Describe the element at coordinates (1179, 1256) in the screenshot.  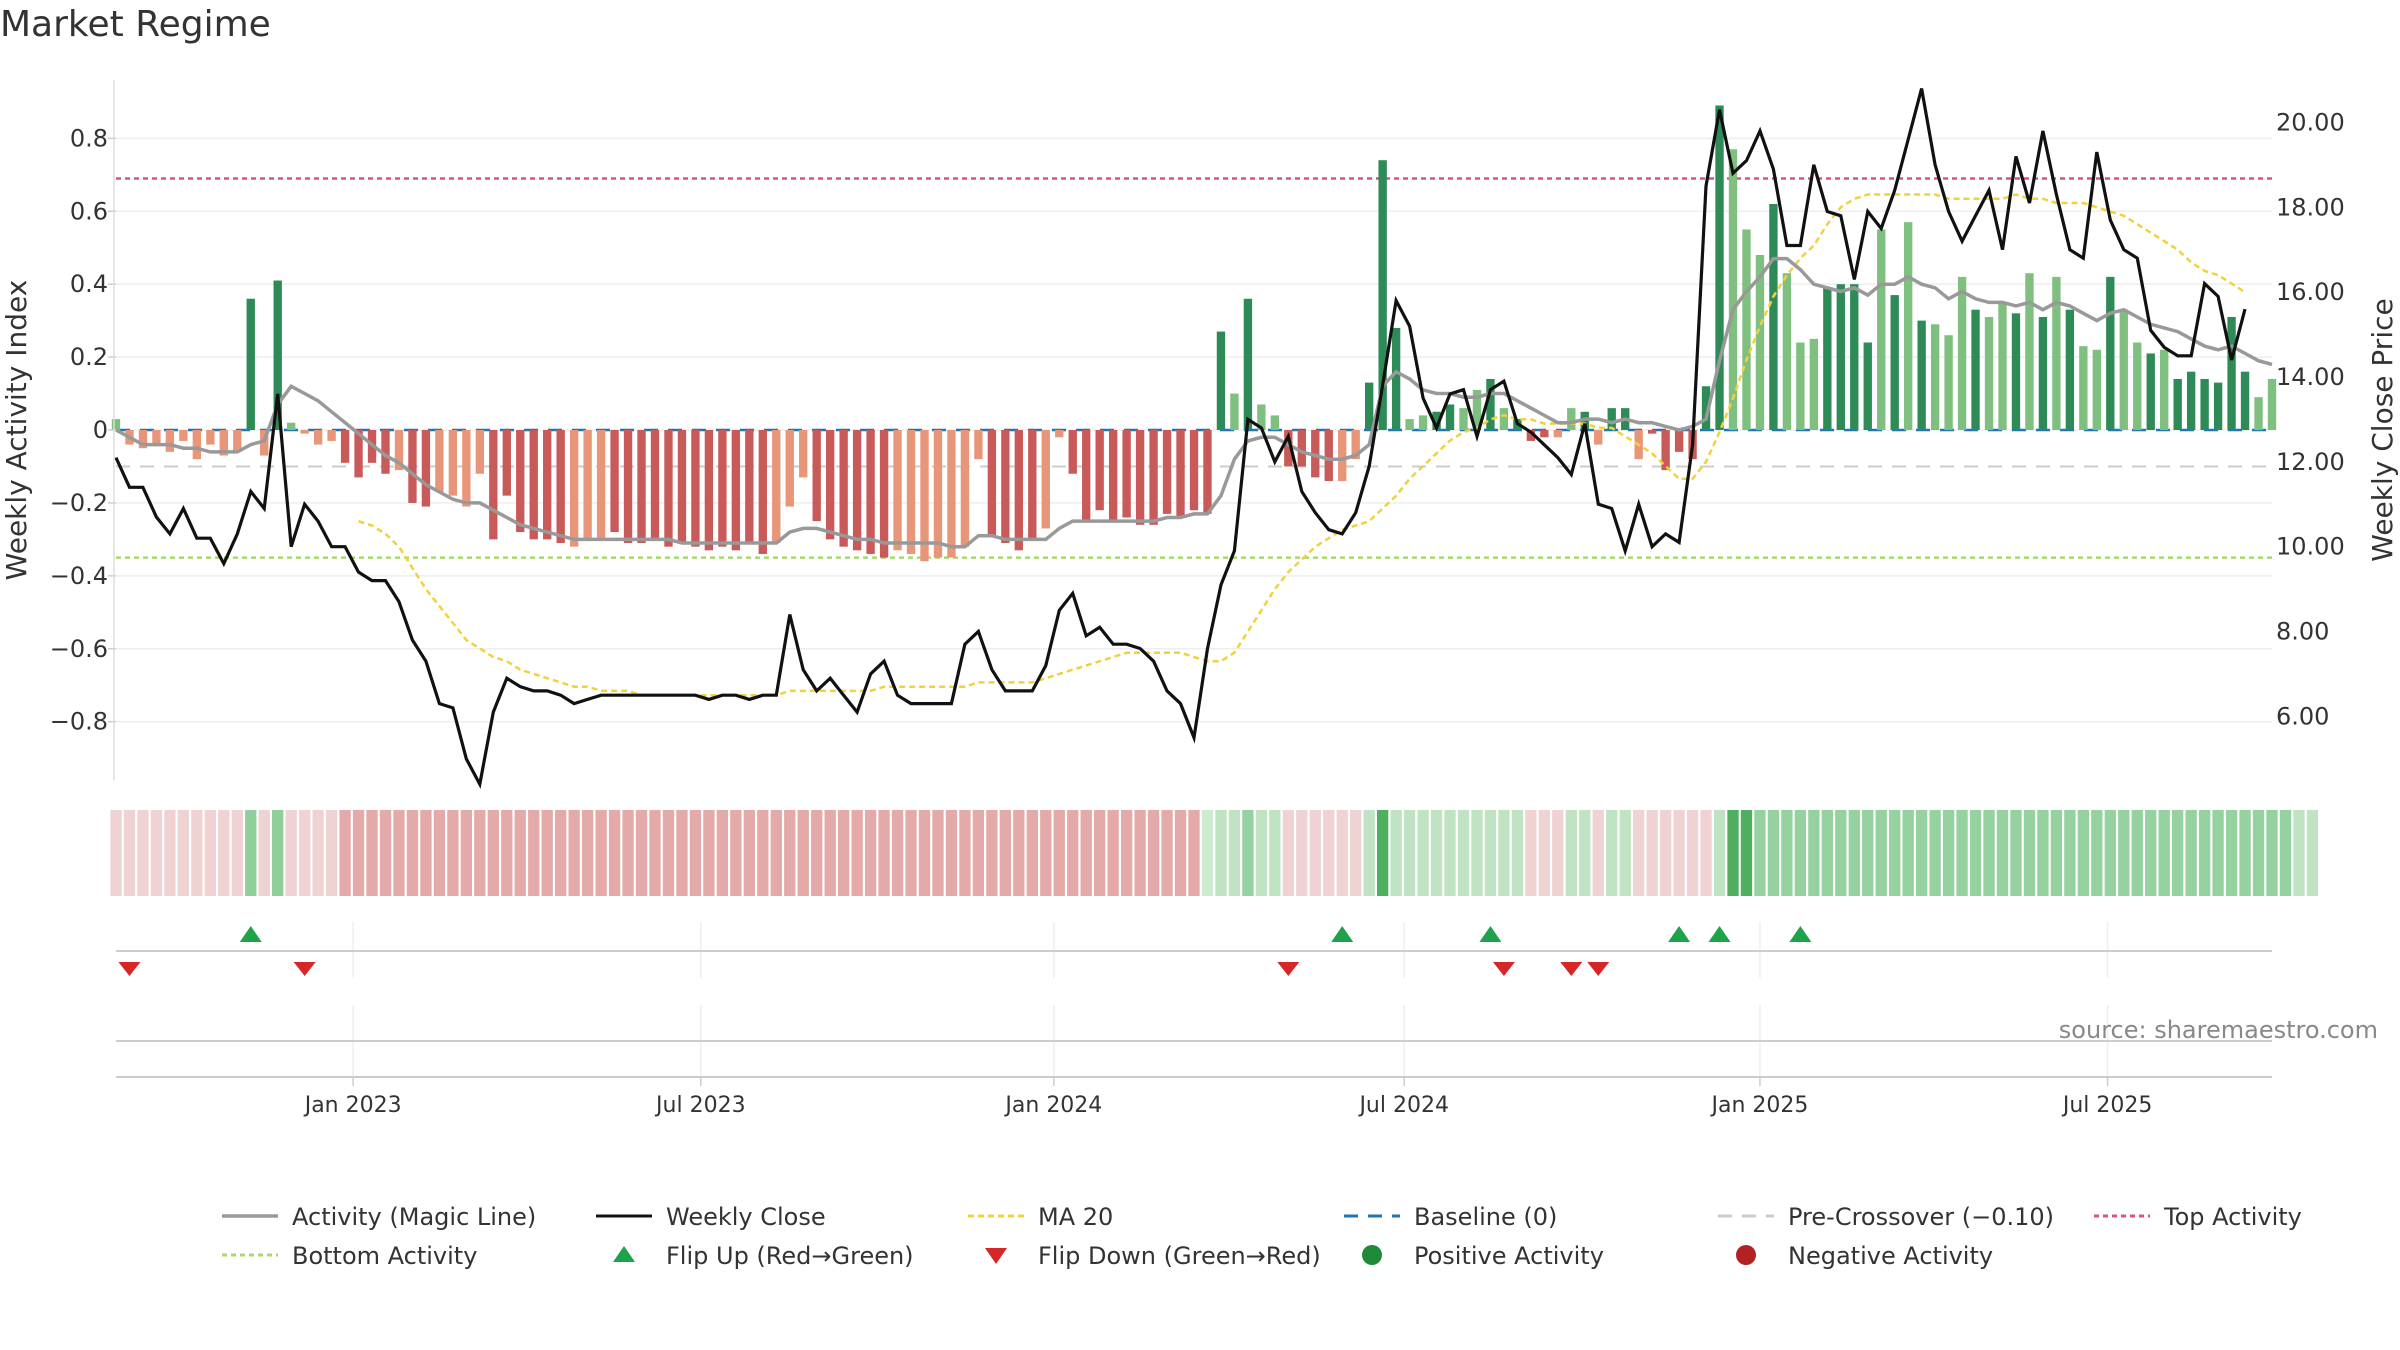
I see `legend-label: Flip Down (Green→Red)` at that location.